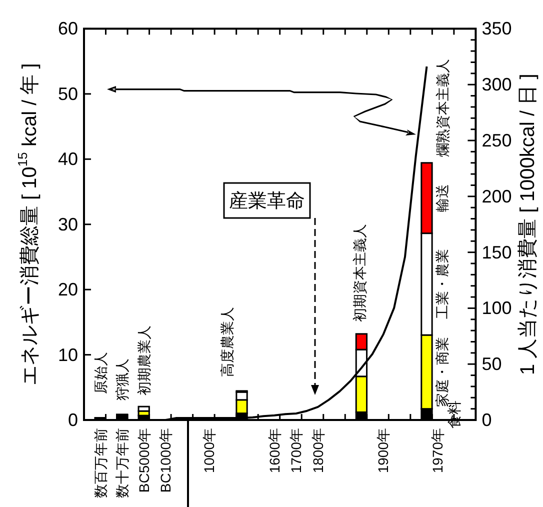 This screenshot has width=543, height=507. What do you see at coordinates (68, 28) in the screenshot?
I see `y-tick-label: 60` at bounding box center [68, 28].